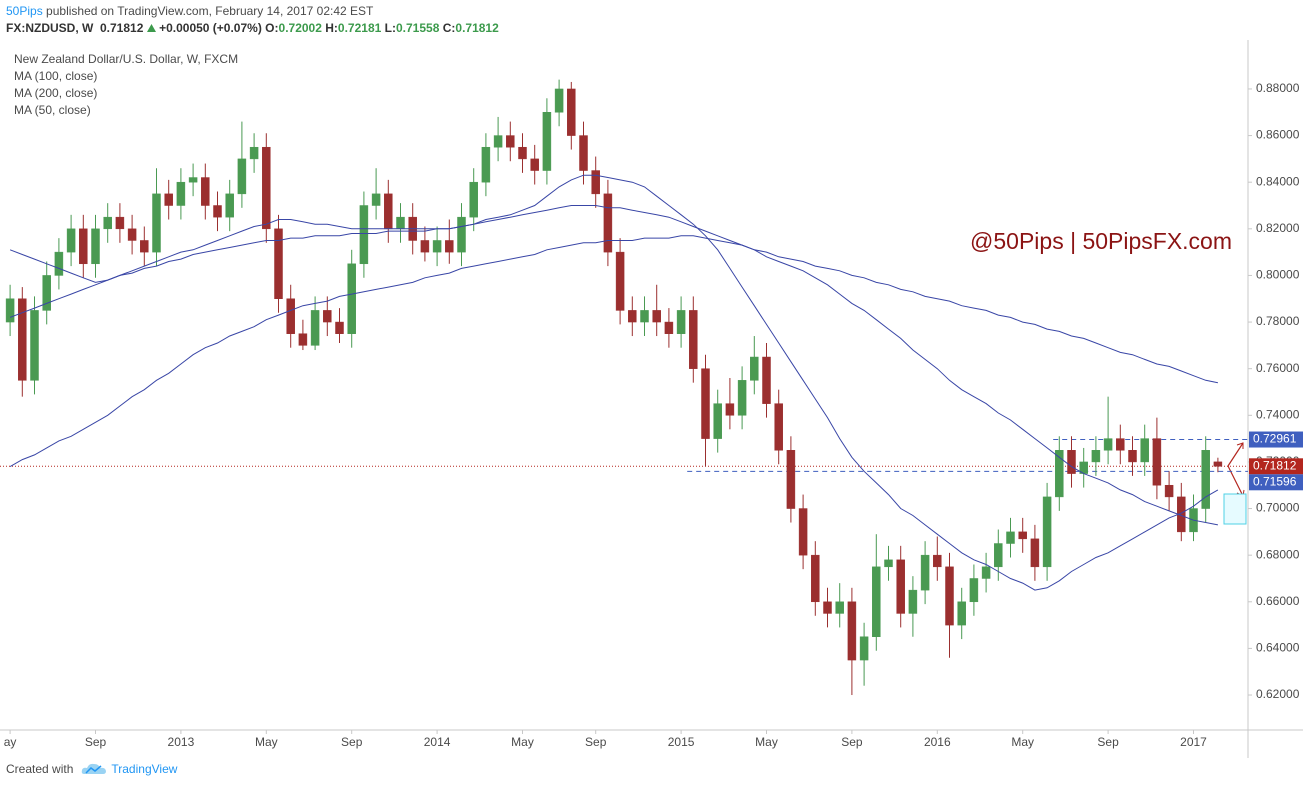  What do you see at coordinates (359, 28) in the screenshot?
I see `high-value: 0.72181` at bounding box center [359, 28].